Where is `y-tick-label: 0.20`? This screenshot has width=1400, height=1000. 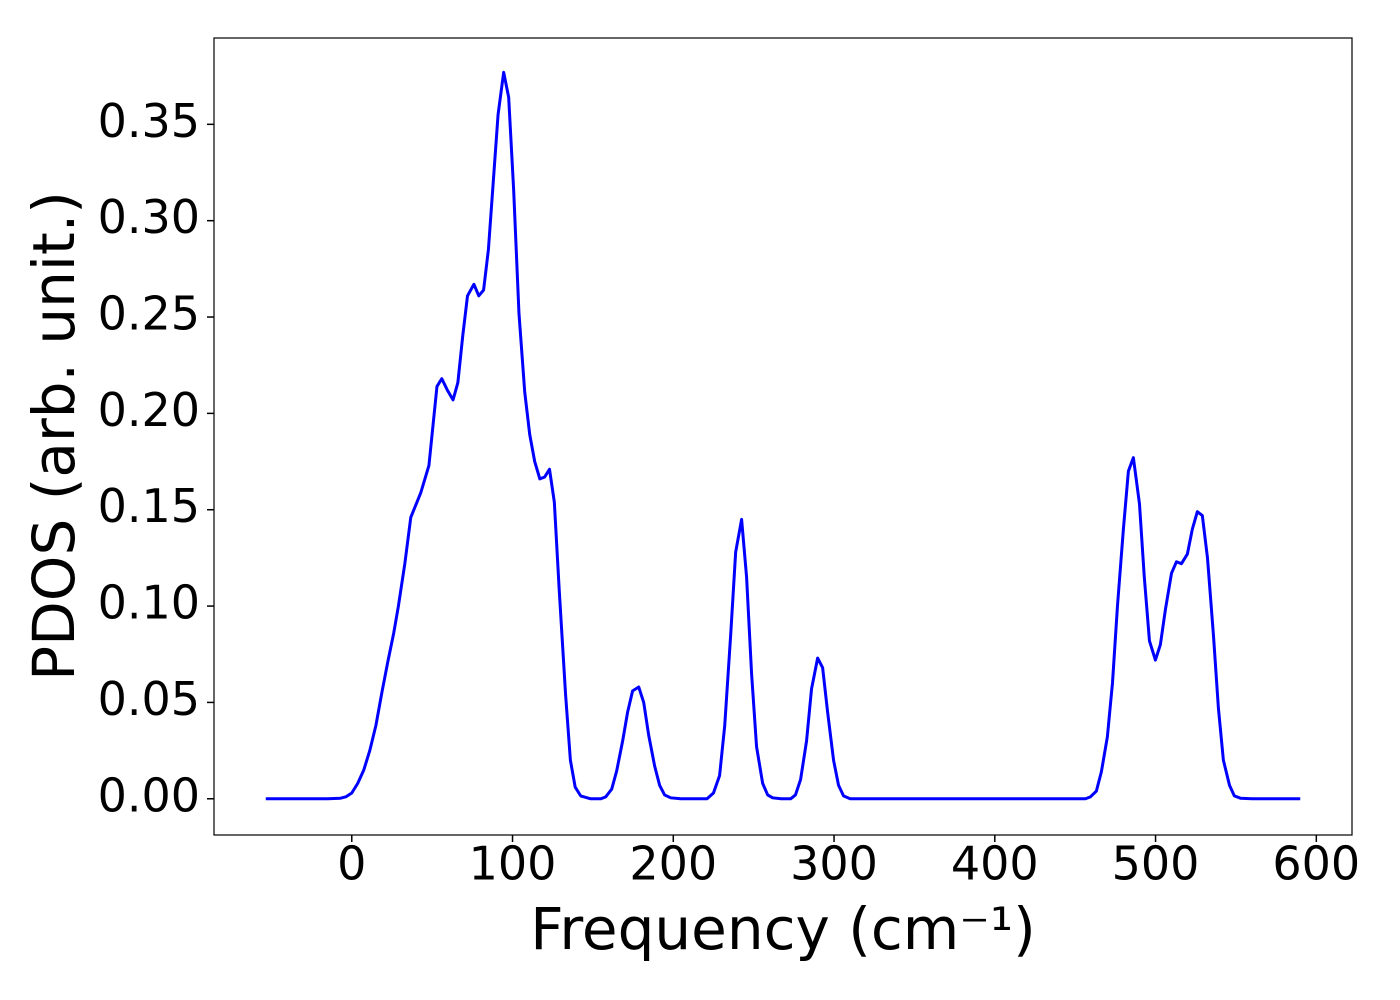 y-tick-label: 0.20 is located at coordinates (149, 410).